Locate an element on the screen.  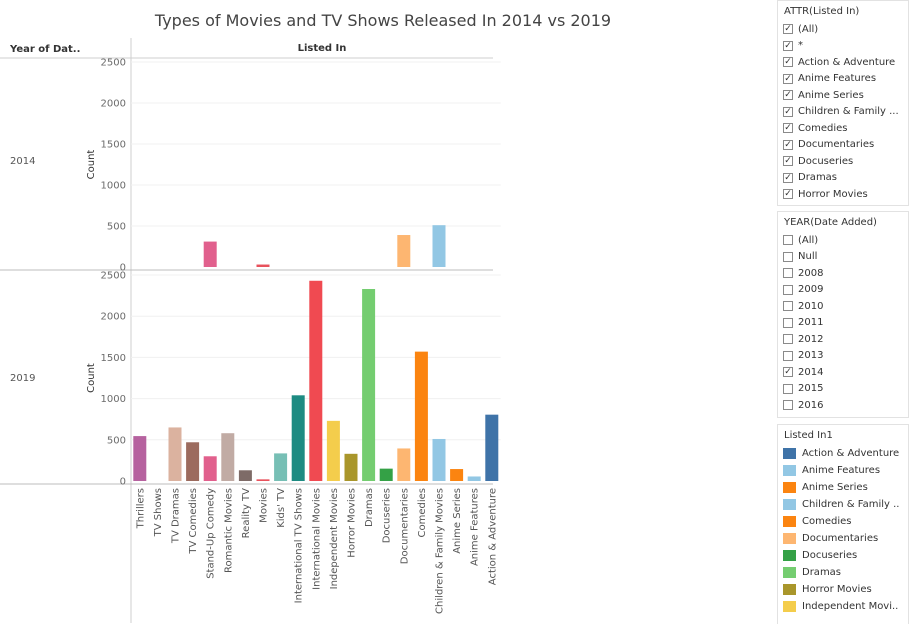
filter-option: ✓ * is located at coordinates (843, 46).